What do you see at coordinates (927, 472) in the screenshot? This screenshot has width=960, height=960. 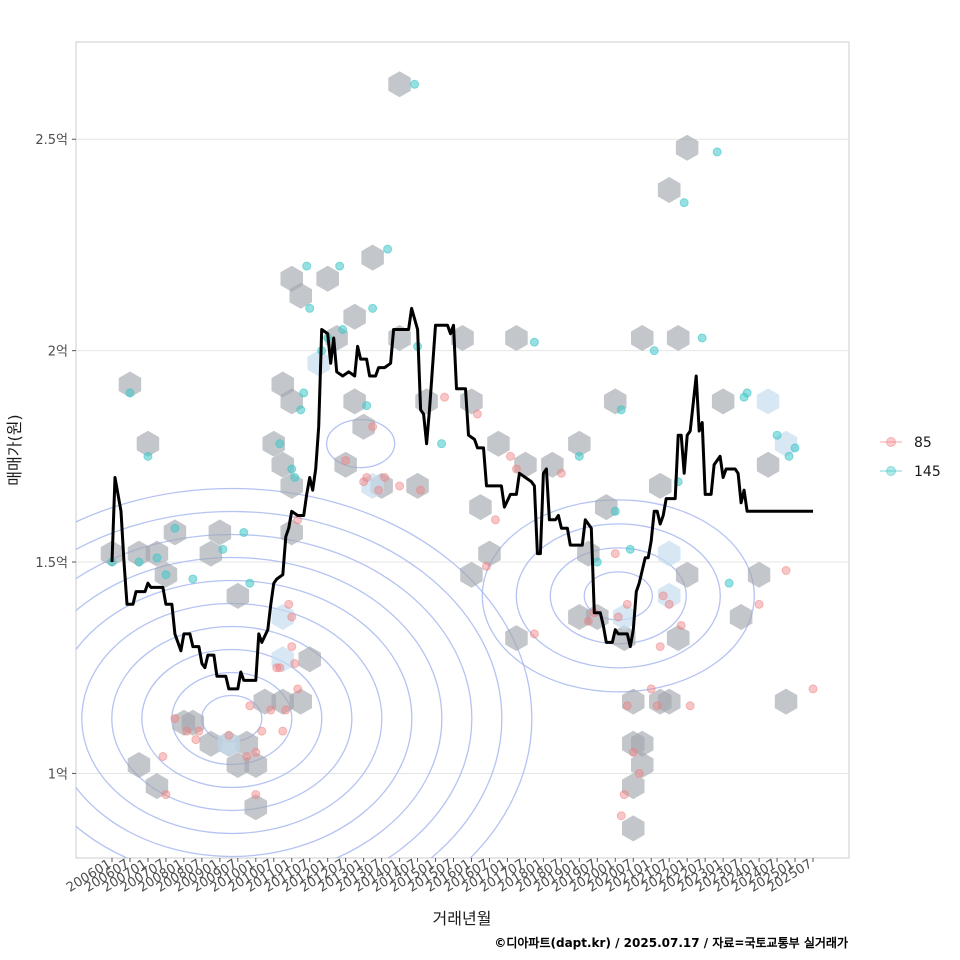 I see `legend-label: 145` at bounding box center [927, 472].